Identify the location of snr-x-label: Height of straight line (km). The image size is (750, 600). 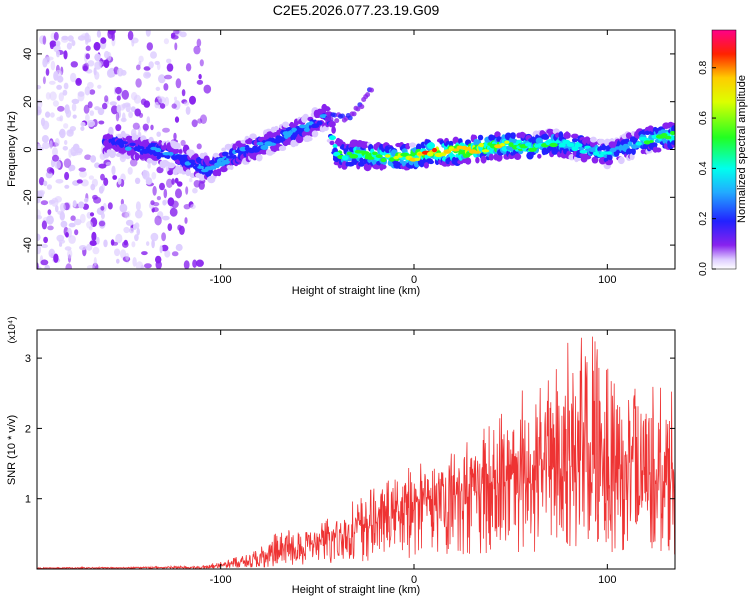
(356, 590).